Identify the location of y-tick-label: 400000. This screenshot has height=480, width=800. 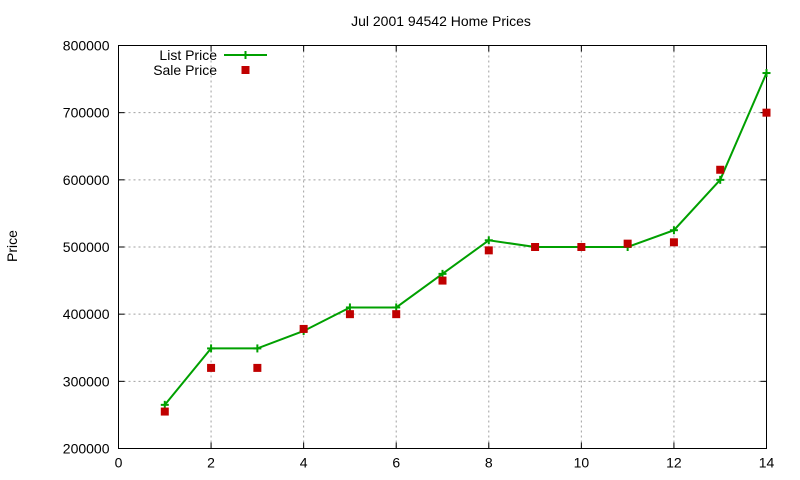
(86, 314).